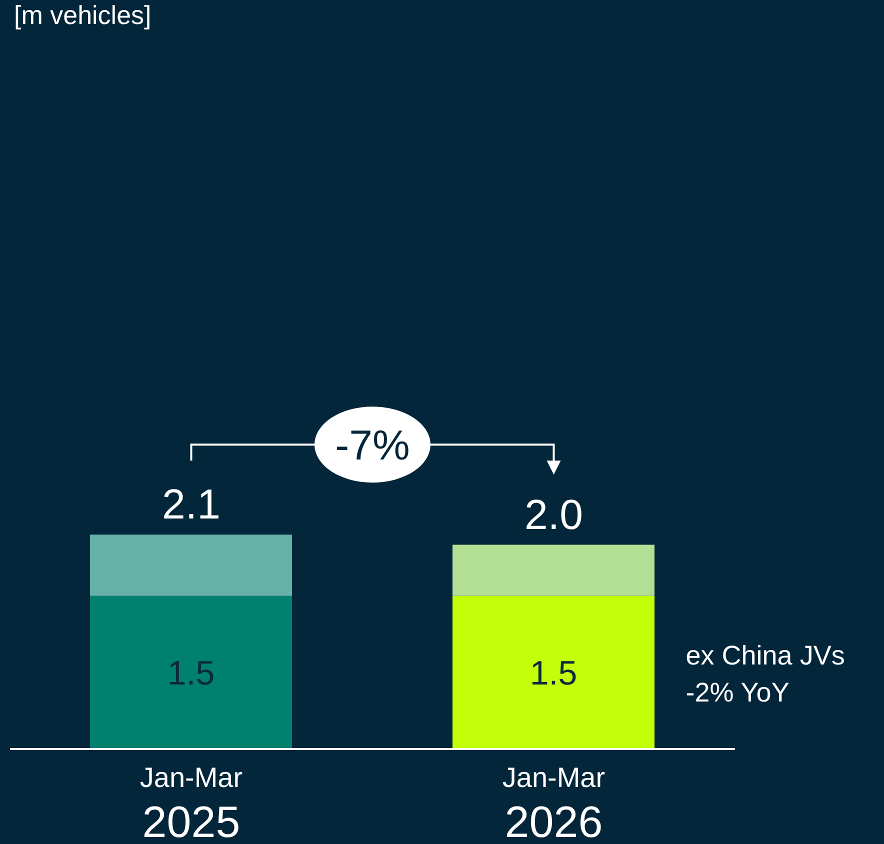 The height and width of the screenshot is (844, 884). I want to click on total-label: 2.0, so click(553, 514).